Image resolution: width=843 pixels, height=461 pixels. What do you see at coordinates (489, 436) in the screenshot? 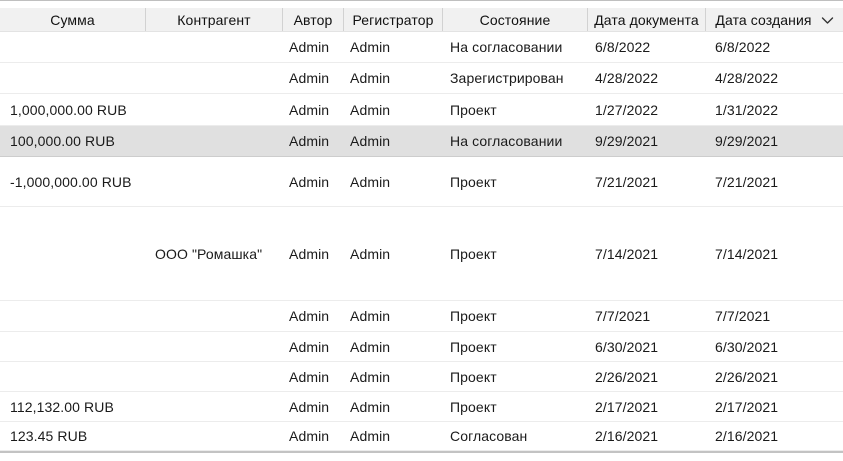
I see `cell-state: Согласован` at bounding box center [489, 436].